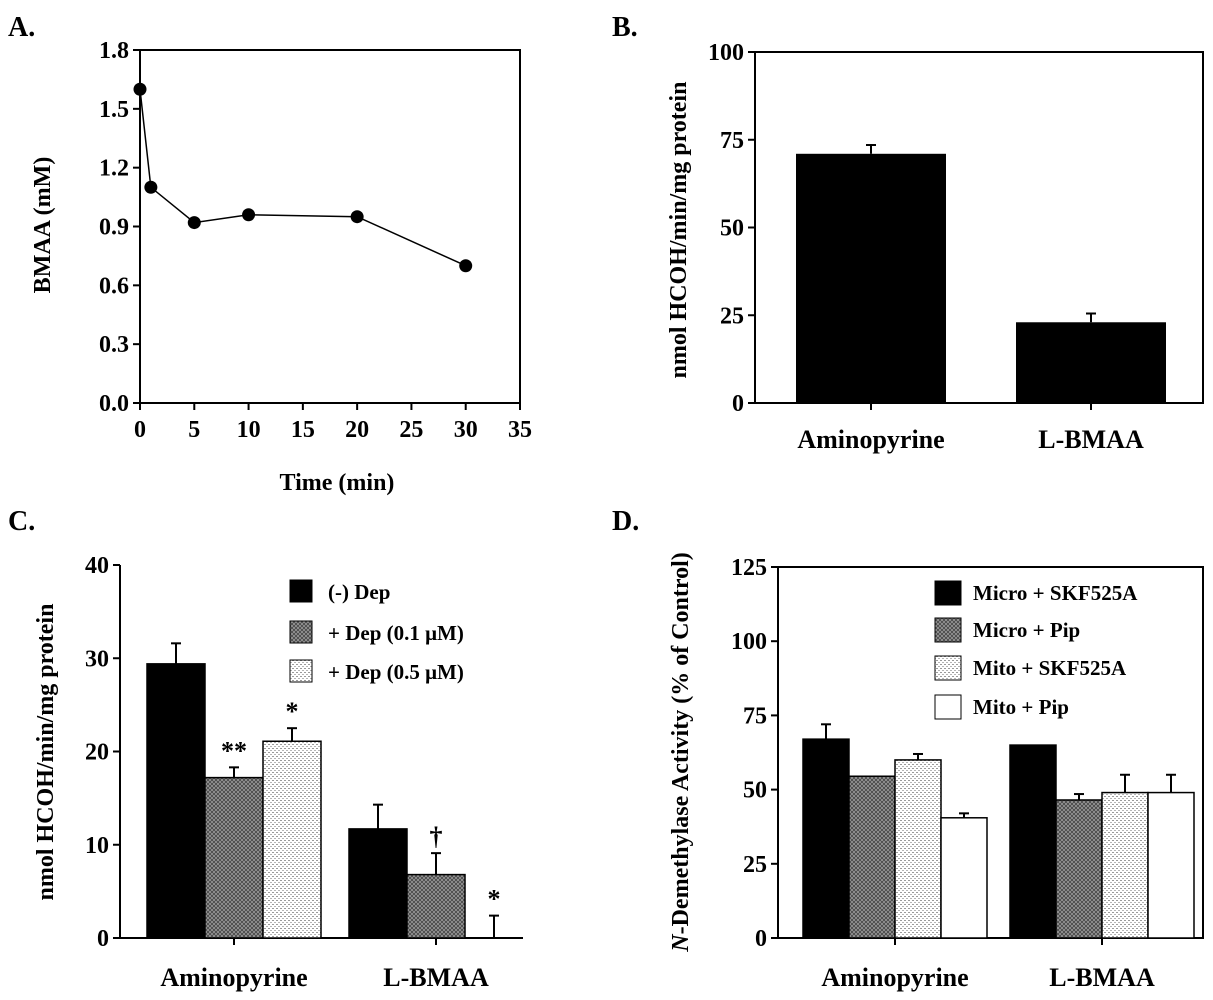  I want to click on panel-label-a: A., so click(21, 27).